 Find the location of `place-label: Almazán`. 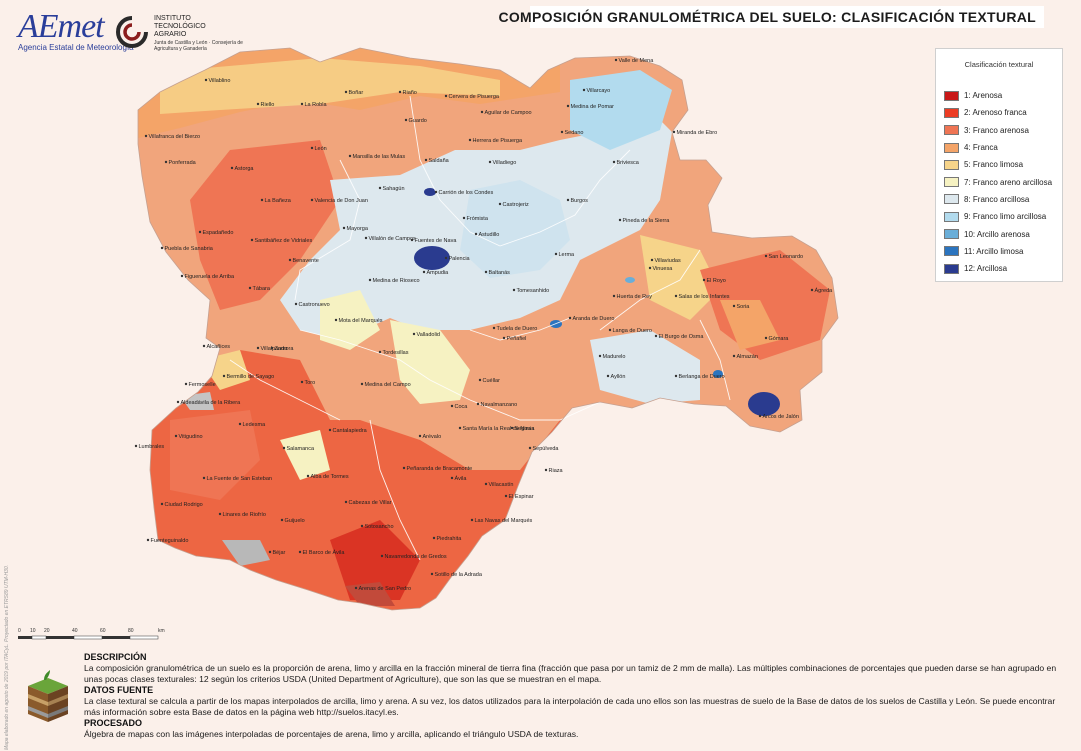

place-label: Almazán is located at coordinates (747, 357).